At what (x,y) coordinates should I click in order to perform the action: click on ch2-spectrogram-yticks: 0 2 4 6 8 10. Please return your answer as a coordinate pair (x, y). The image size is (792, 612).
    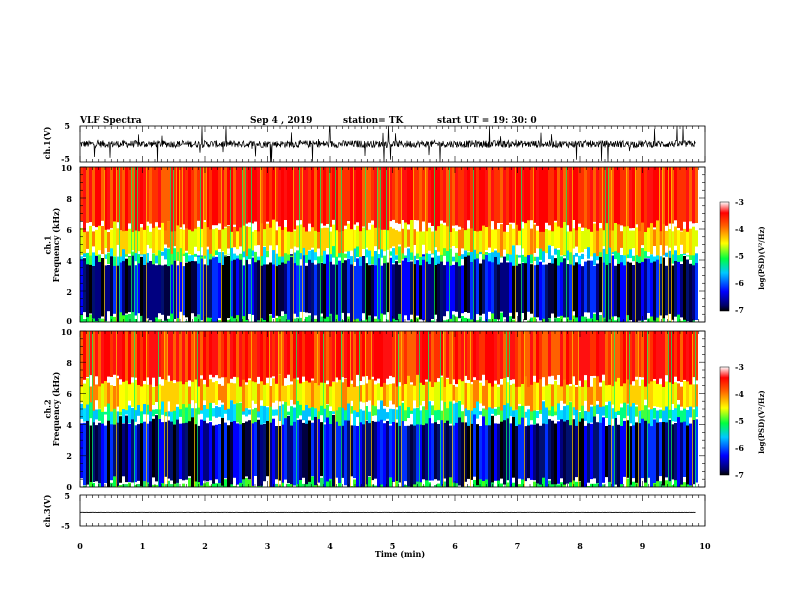
    Looking at the image, I should click on (67, 409).